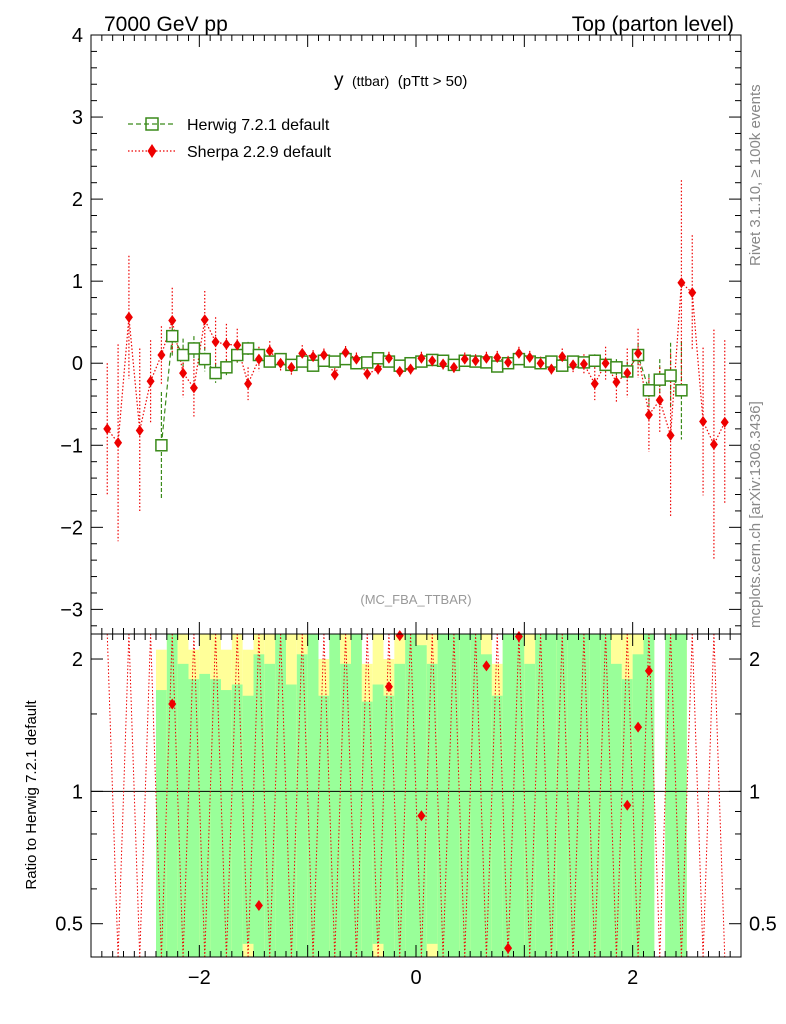  I want to click on ratio-y-tick-label-right: 0.5, so click(763, 925).